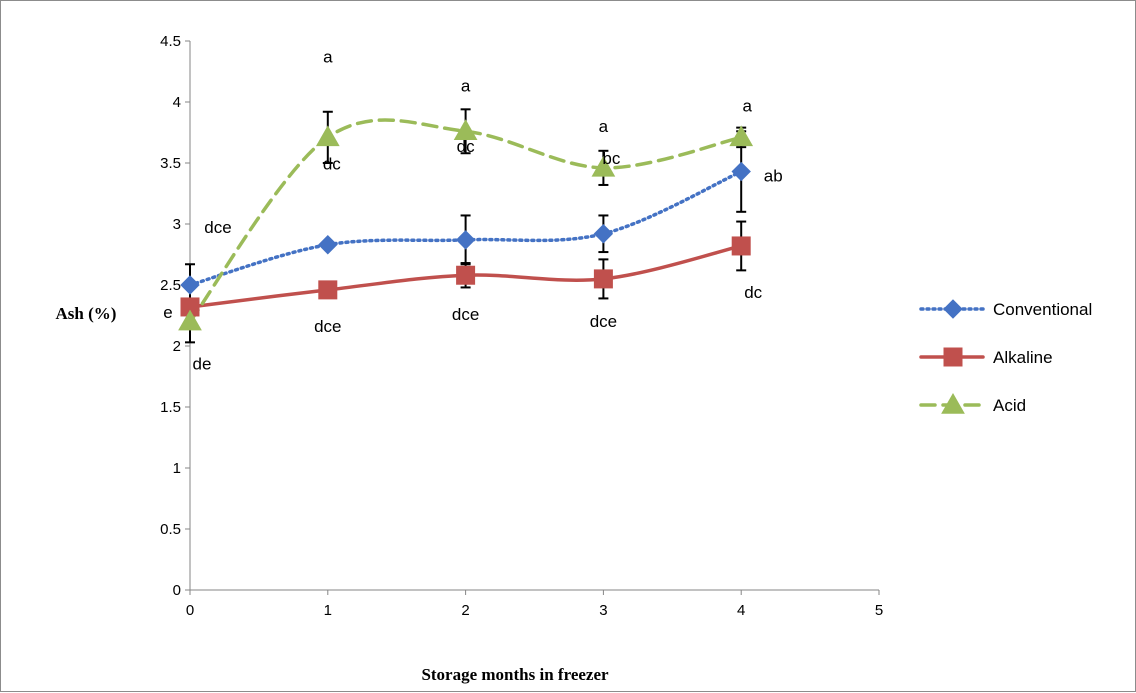 This screenshot has width=1136, height=693. Describe the element at coordinates (515, 674) in the screenshot. I see `x-axis-title: Storage months in freezer` at that location.